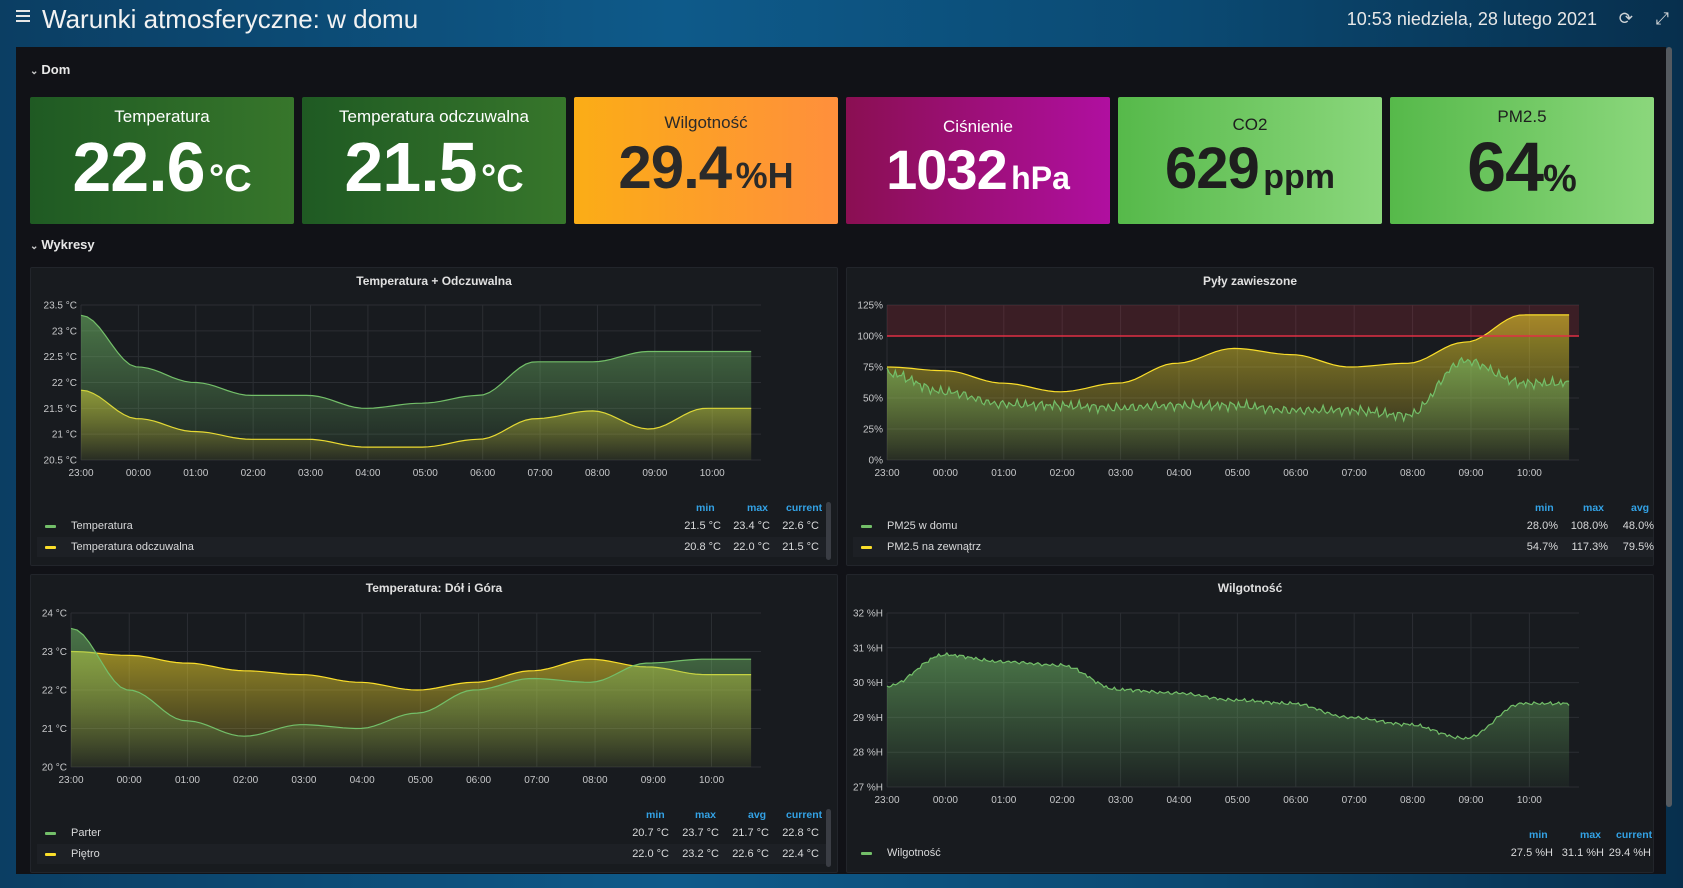 The width and height of the screenshot is (1683, 888). I want to click on panel-title: Temperatura + Odczuwalna, so click(434, 281).